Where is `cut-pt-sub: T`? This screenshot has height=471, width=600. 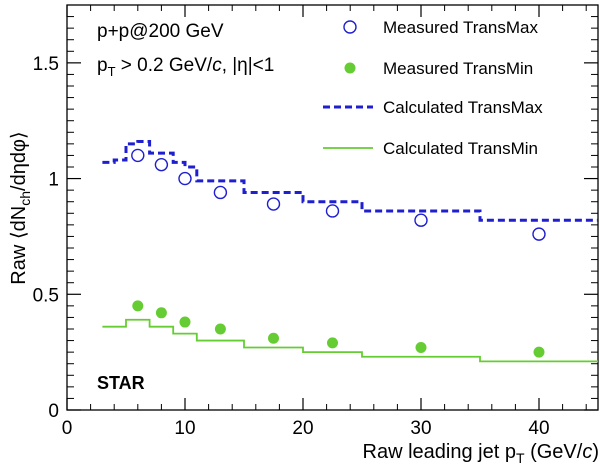 cut-pt-sub: T is located at coordinates (112, 71).